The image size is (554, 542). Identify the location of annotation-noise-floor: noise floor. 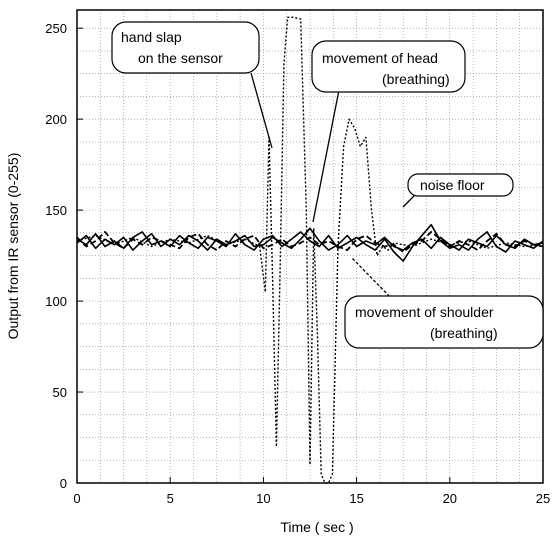
(460, 185).